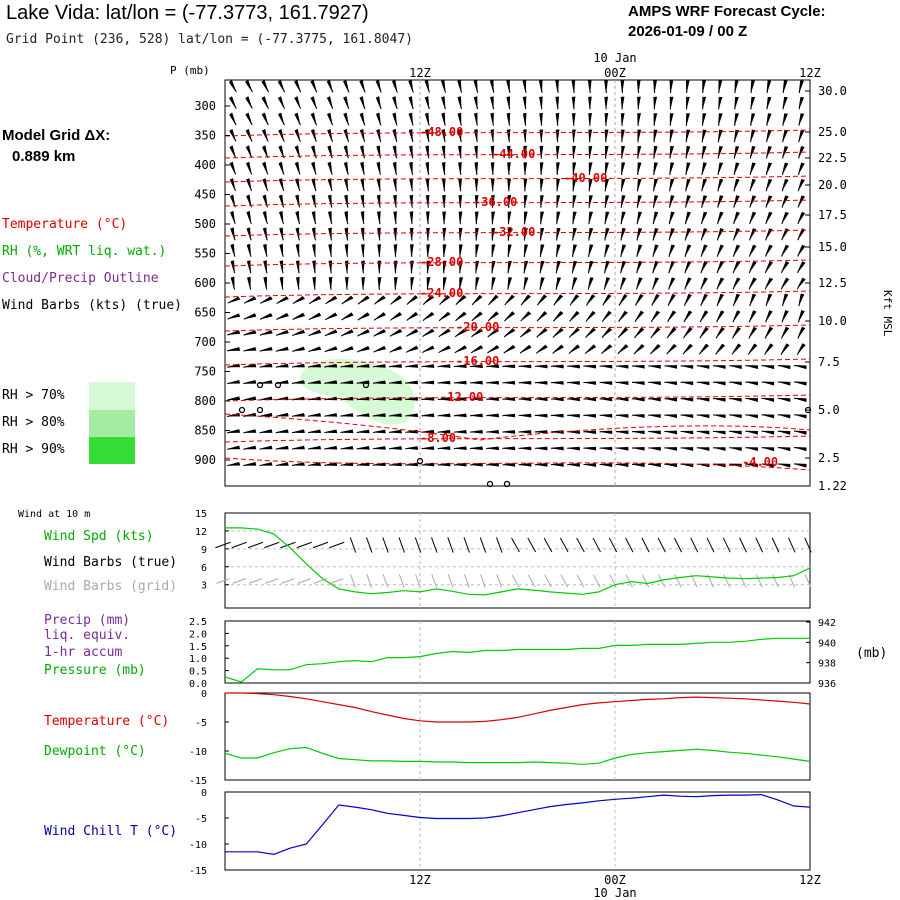  What do you see at coordinates (517, 560) in the screenshot?
I see `wind-panel-frame` at bounding box center [517, 560].